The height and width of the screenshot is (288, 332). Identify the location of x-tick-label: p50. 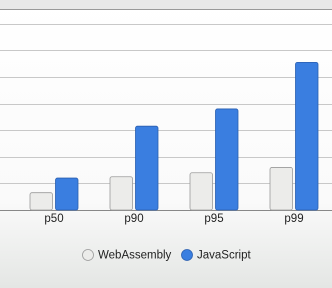
(53, 219).